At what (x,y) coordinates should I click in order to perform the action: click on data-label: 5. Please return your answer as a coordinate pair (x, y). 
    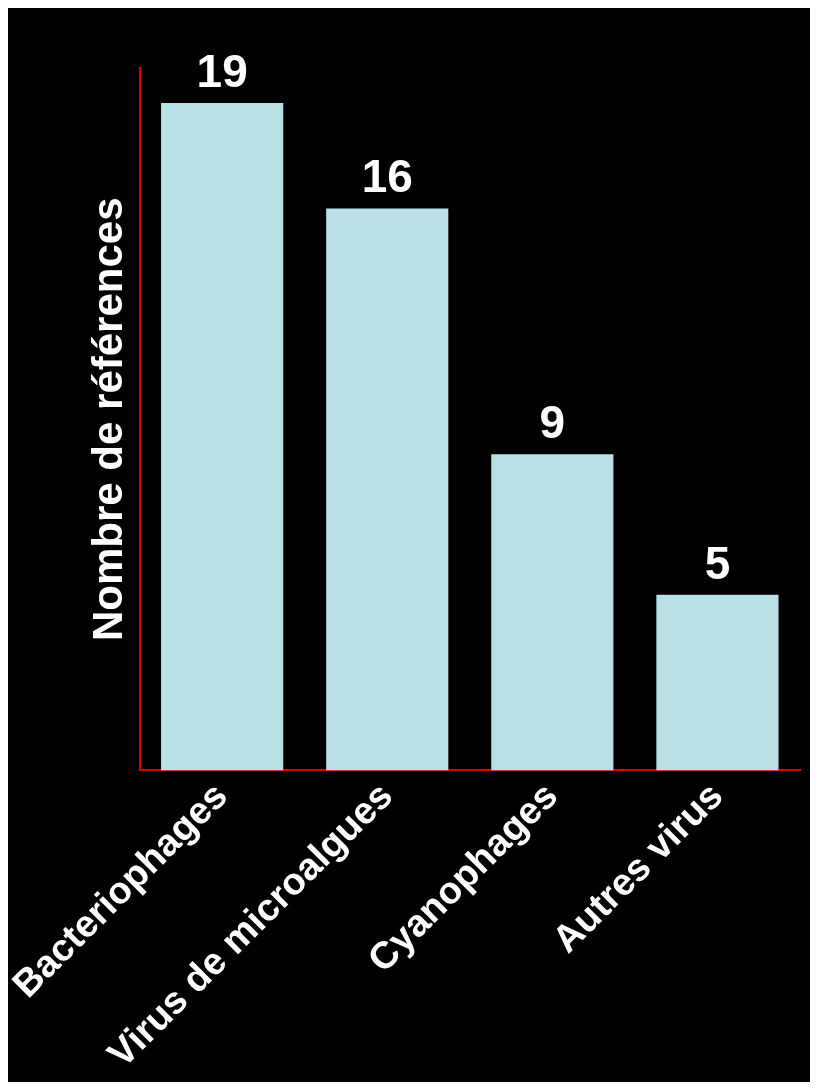
    Looking at the image, I should click on (717, 562).